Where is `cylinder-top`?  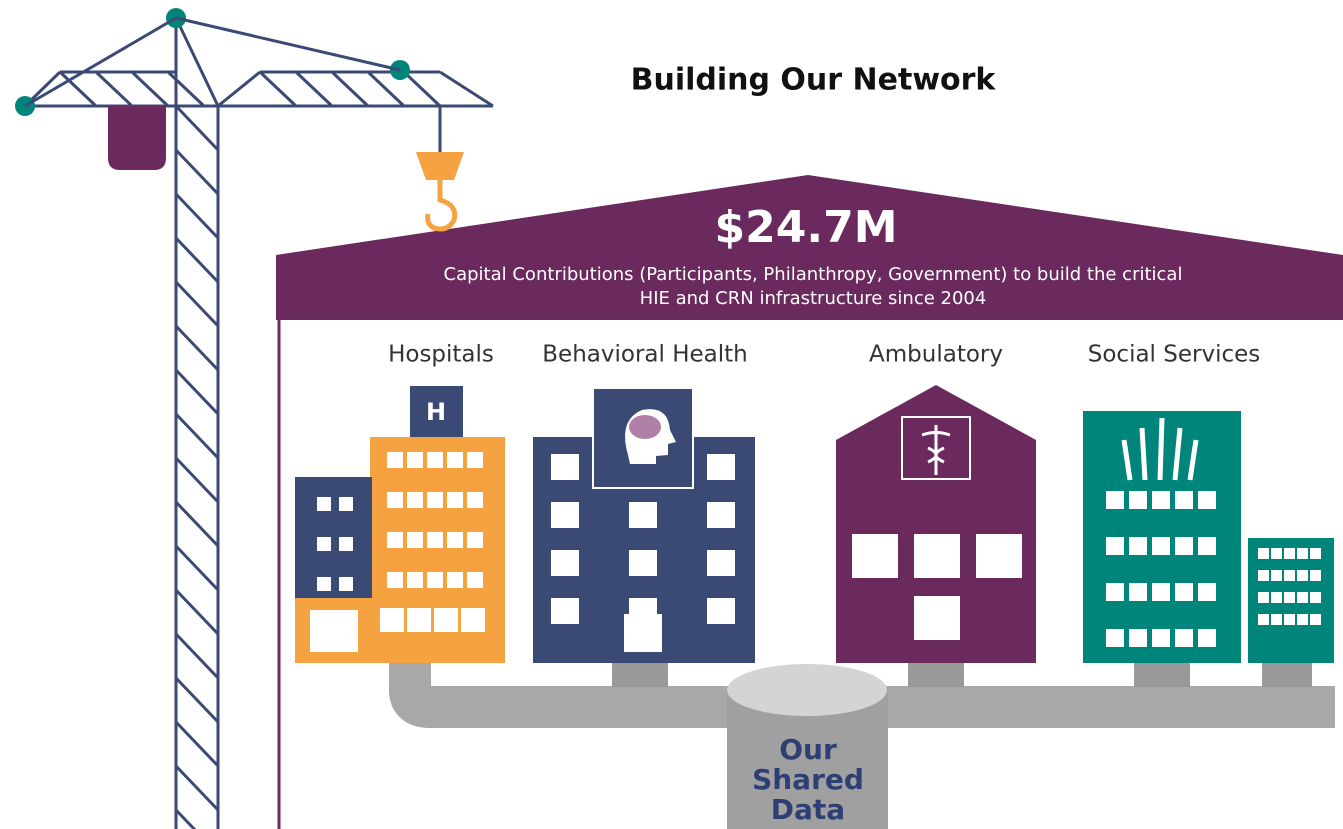
cylinder-top is located at coordinates (807, 690).